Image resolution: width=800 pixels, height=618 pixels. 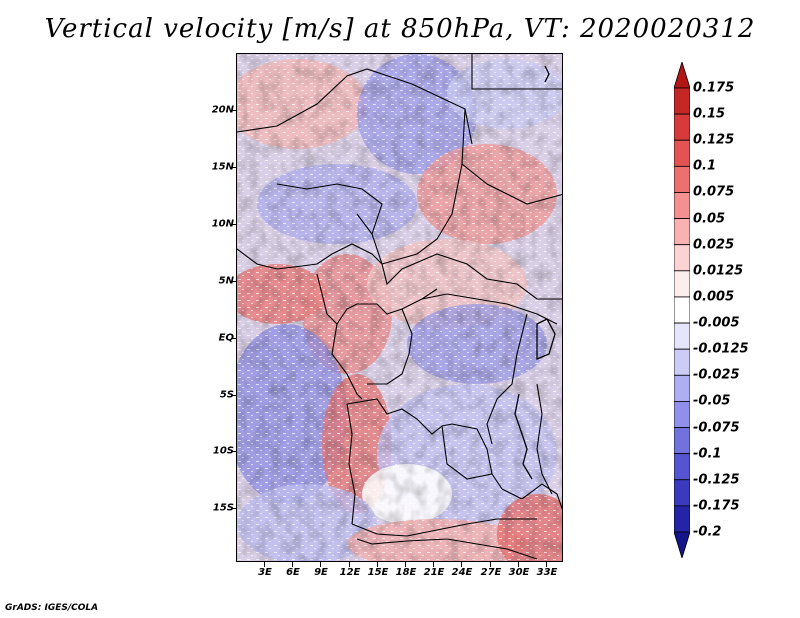 I want to click on colorbar-label: 0.125, so click(x=714, y=140).